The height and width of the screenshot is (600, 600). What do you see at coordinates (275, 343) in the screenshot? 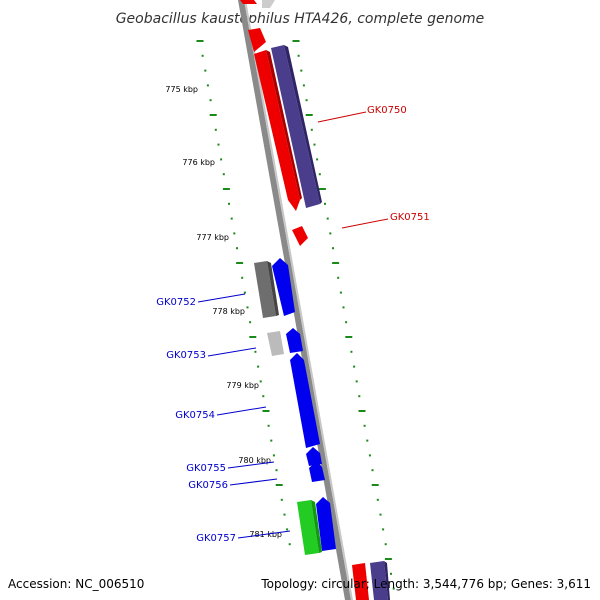
I see `feature-lightgray-gk0753` at bounding box center [275, 343].